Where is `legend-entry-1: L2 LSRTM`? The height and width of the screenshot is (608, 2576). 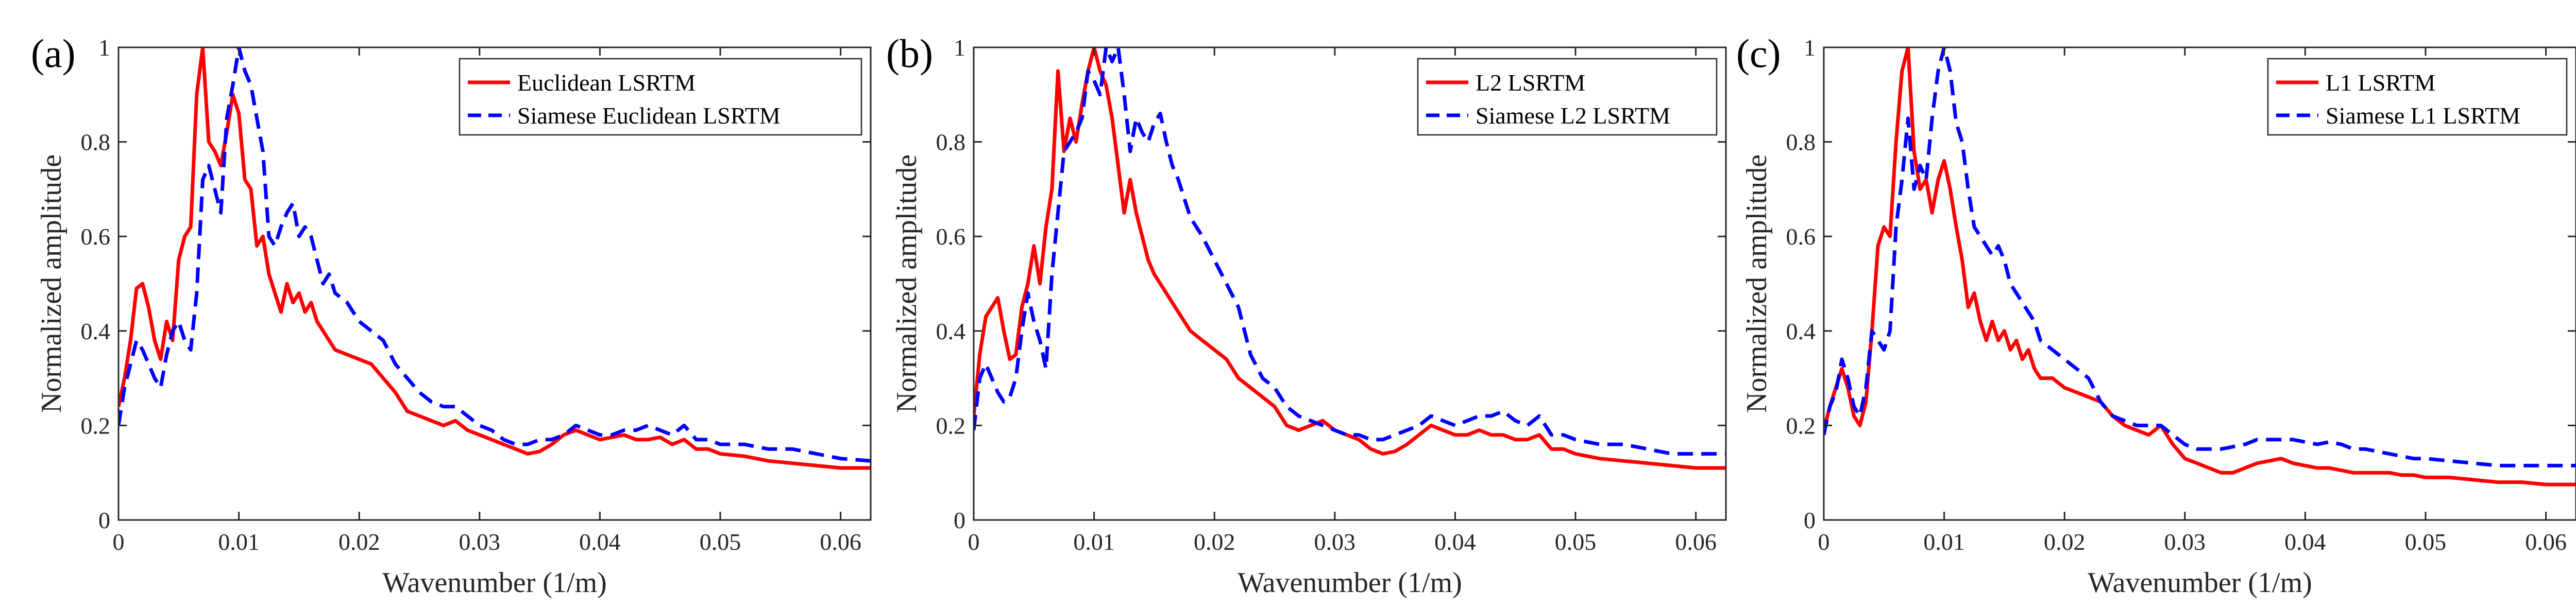
legend-entry-1: L2 LSRTM is located at coordinates (1530, 83).